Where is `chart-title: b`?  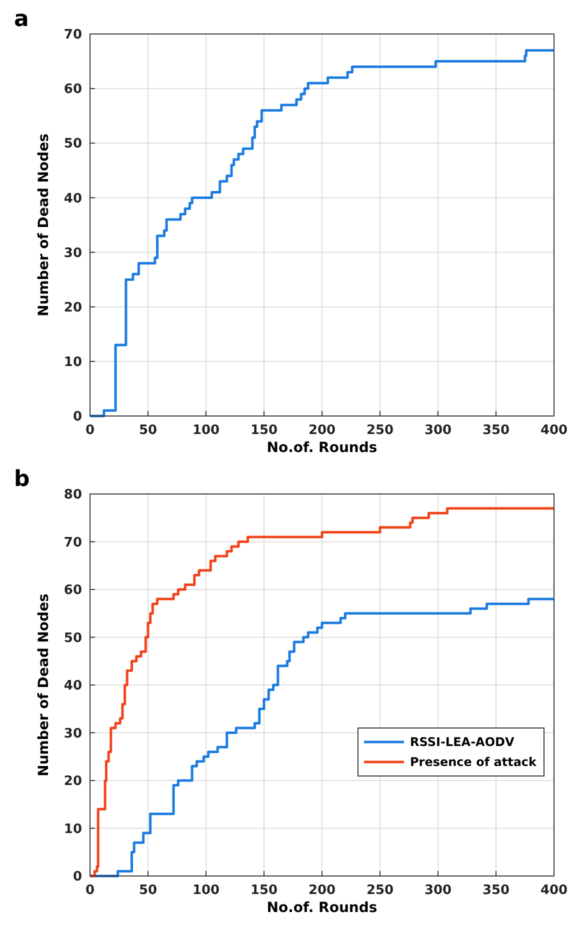
chart-title: b is located at coordinates (22, 479).